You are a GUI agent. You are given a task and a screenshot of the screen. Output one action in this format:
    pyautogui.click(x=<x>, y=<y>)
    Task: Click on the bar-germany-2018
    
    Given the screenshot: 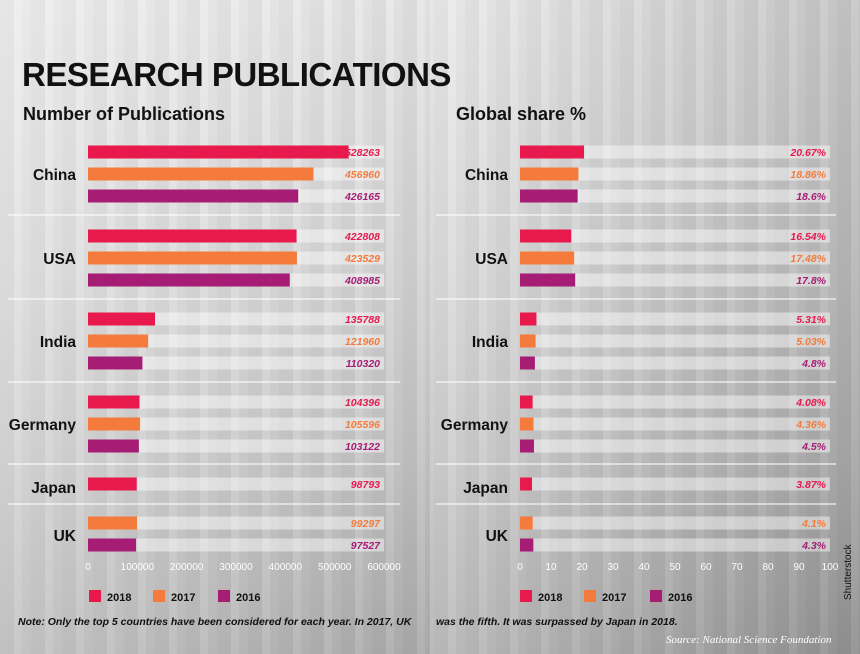 What is the action you would take?
    pyautogui.click(x=526, y=402)
    